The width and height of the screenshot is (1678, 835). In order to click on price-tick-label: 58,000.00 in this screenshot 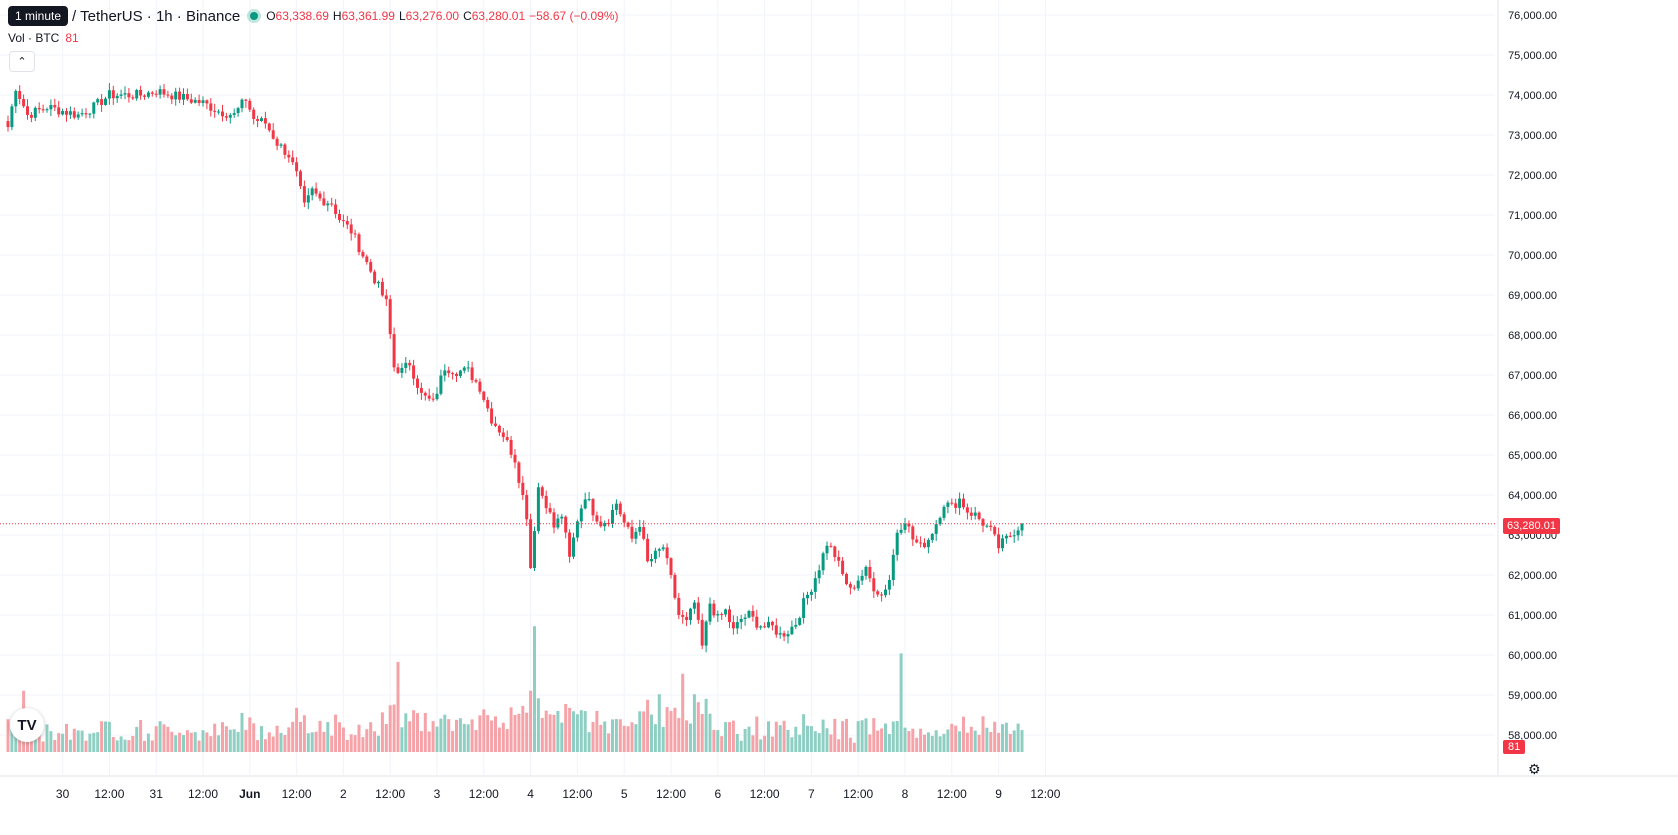, I will do `click(1532, 736)`.